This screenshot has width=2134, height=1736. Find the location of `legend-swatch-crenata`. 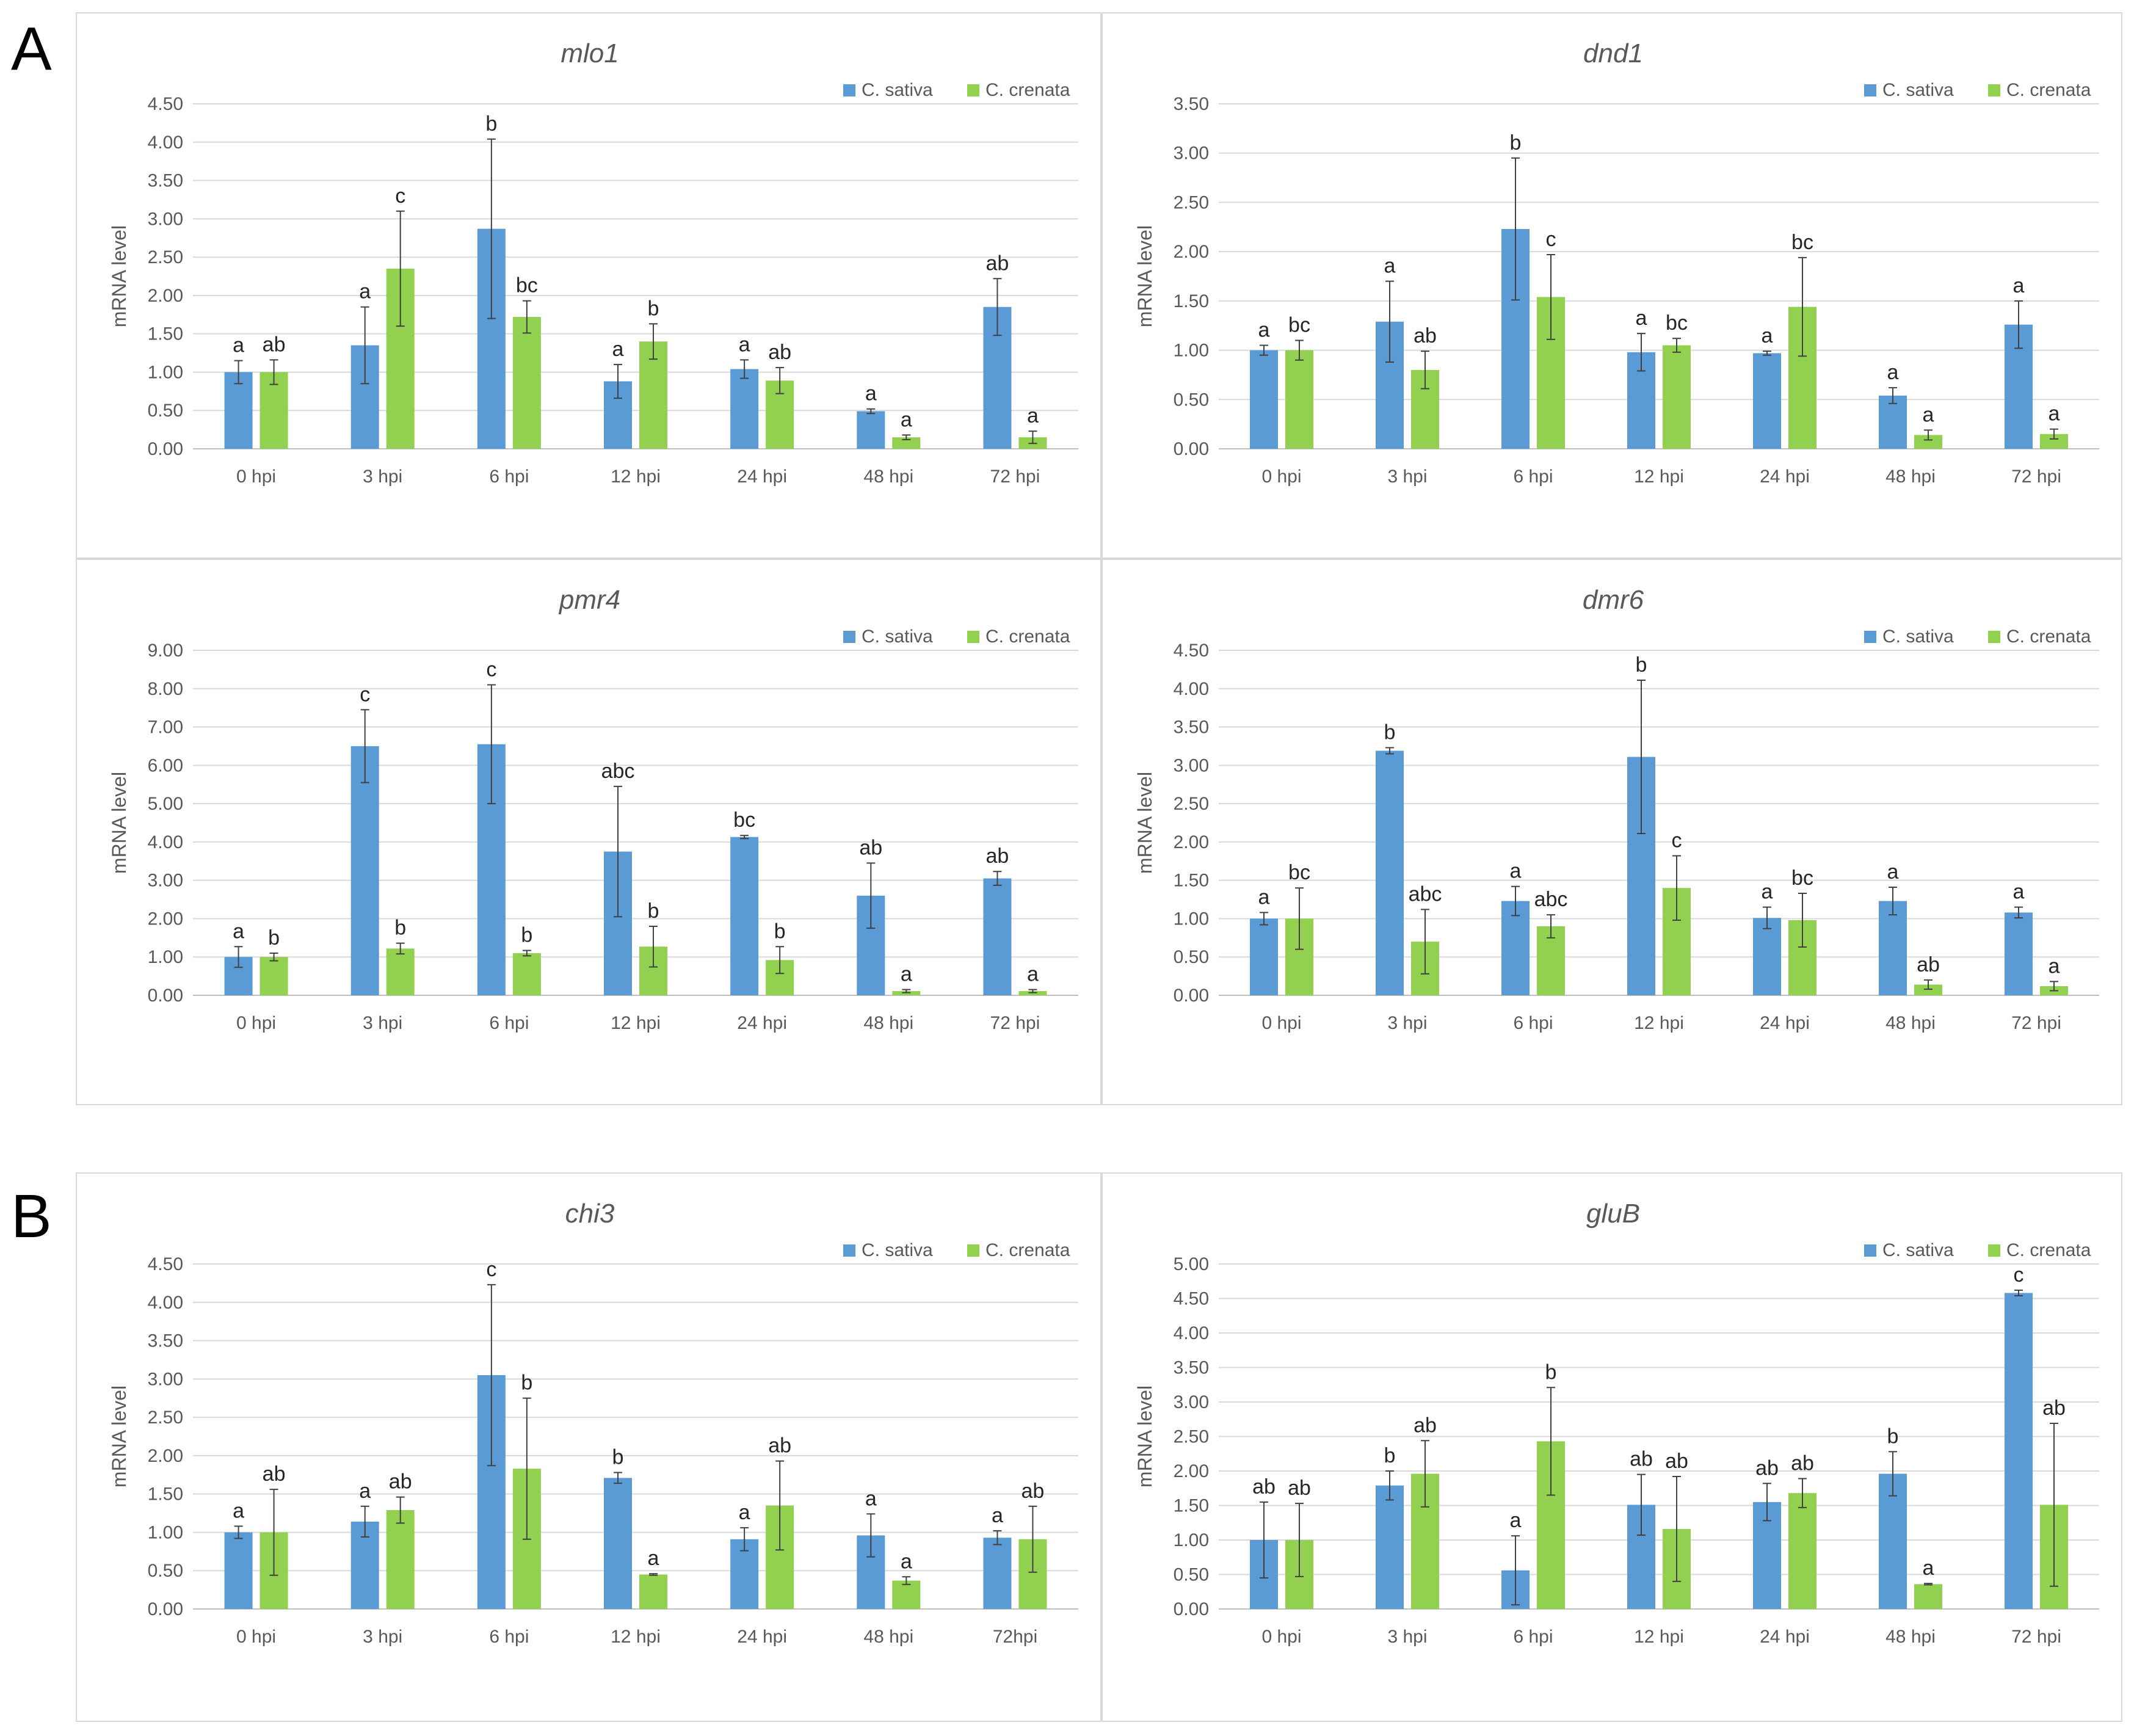

legend-swatch-crenata is located at coordinates (973, 637).